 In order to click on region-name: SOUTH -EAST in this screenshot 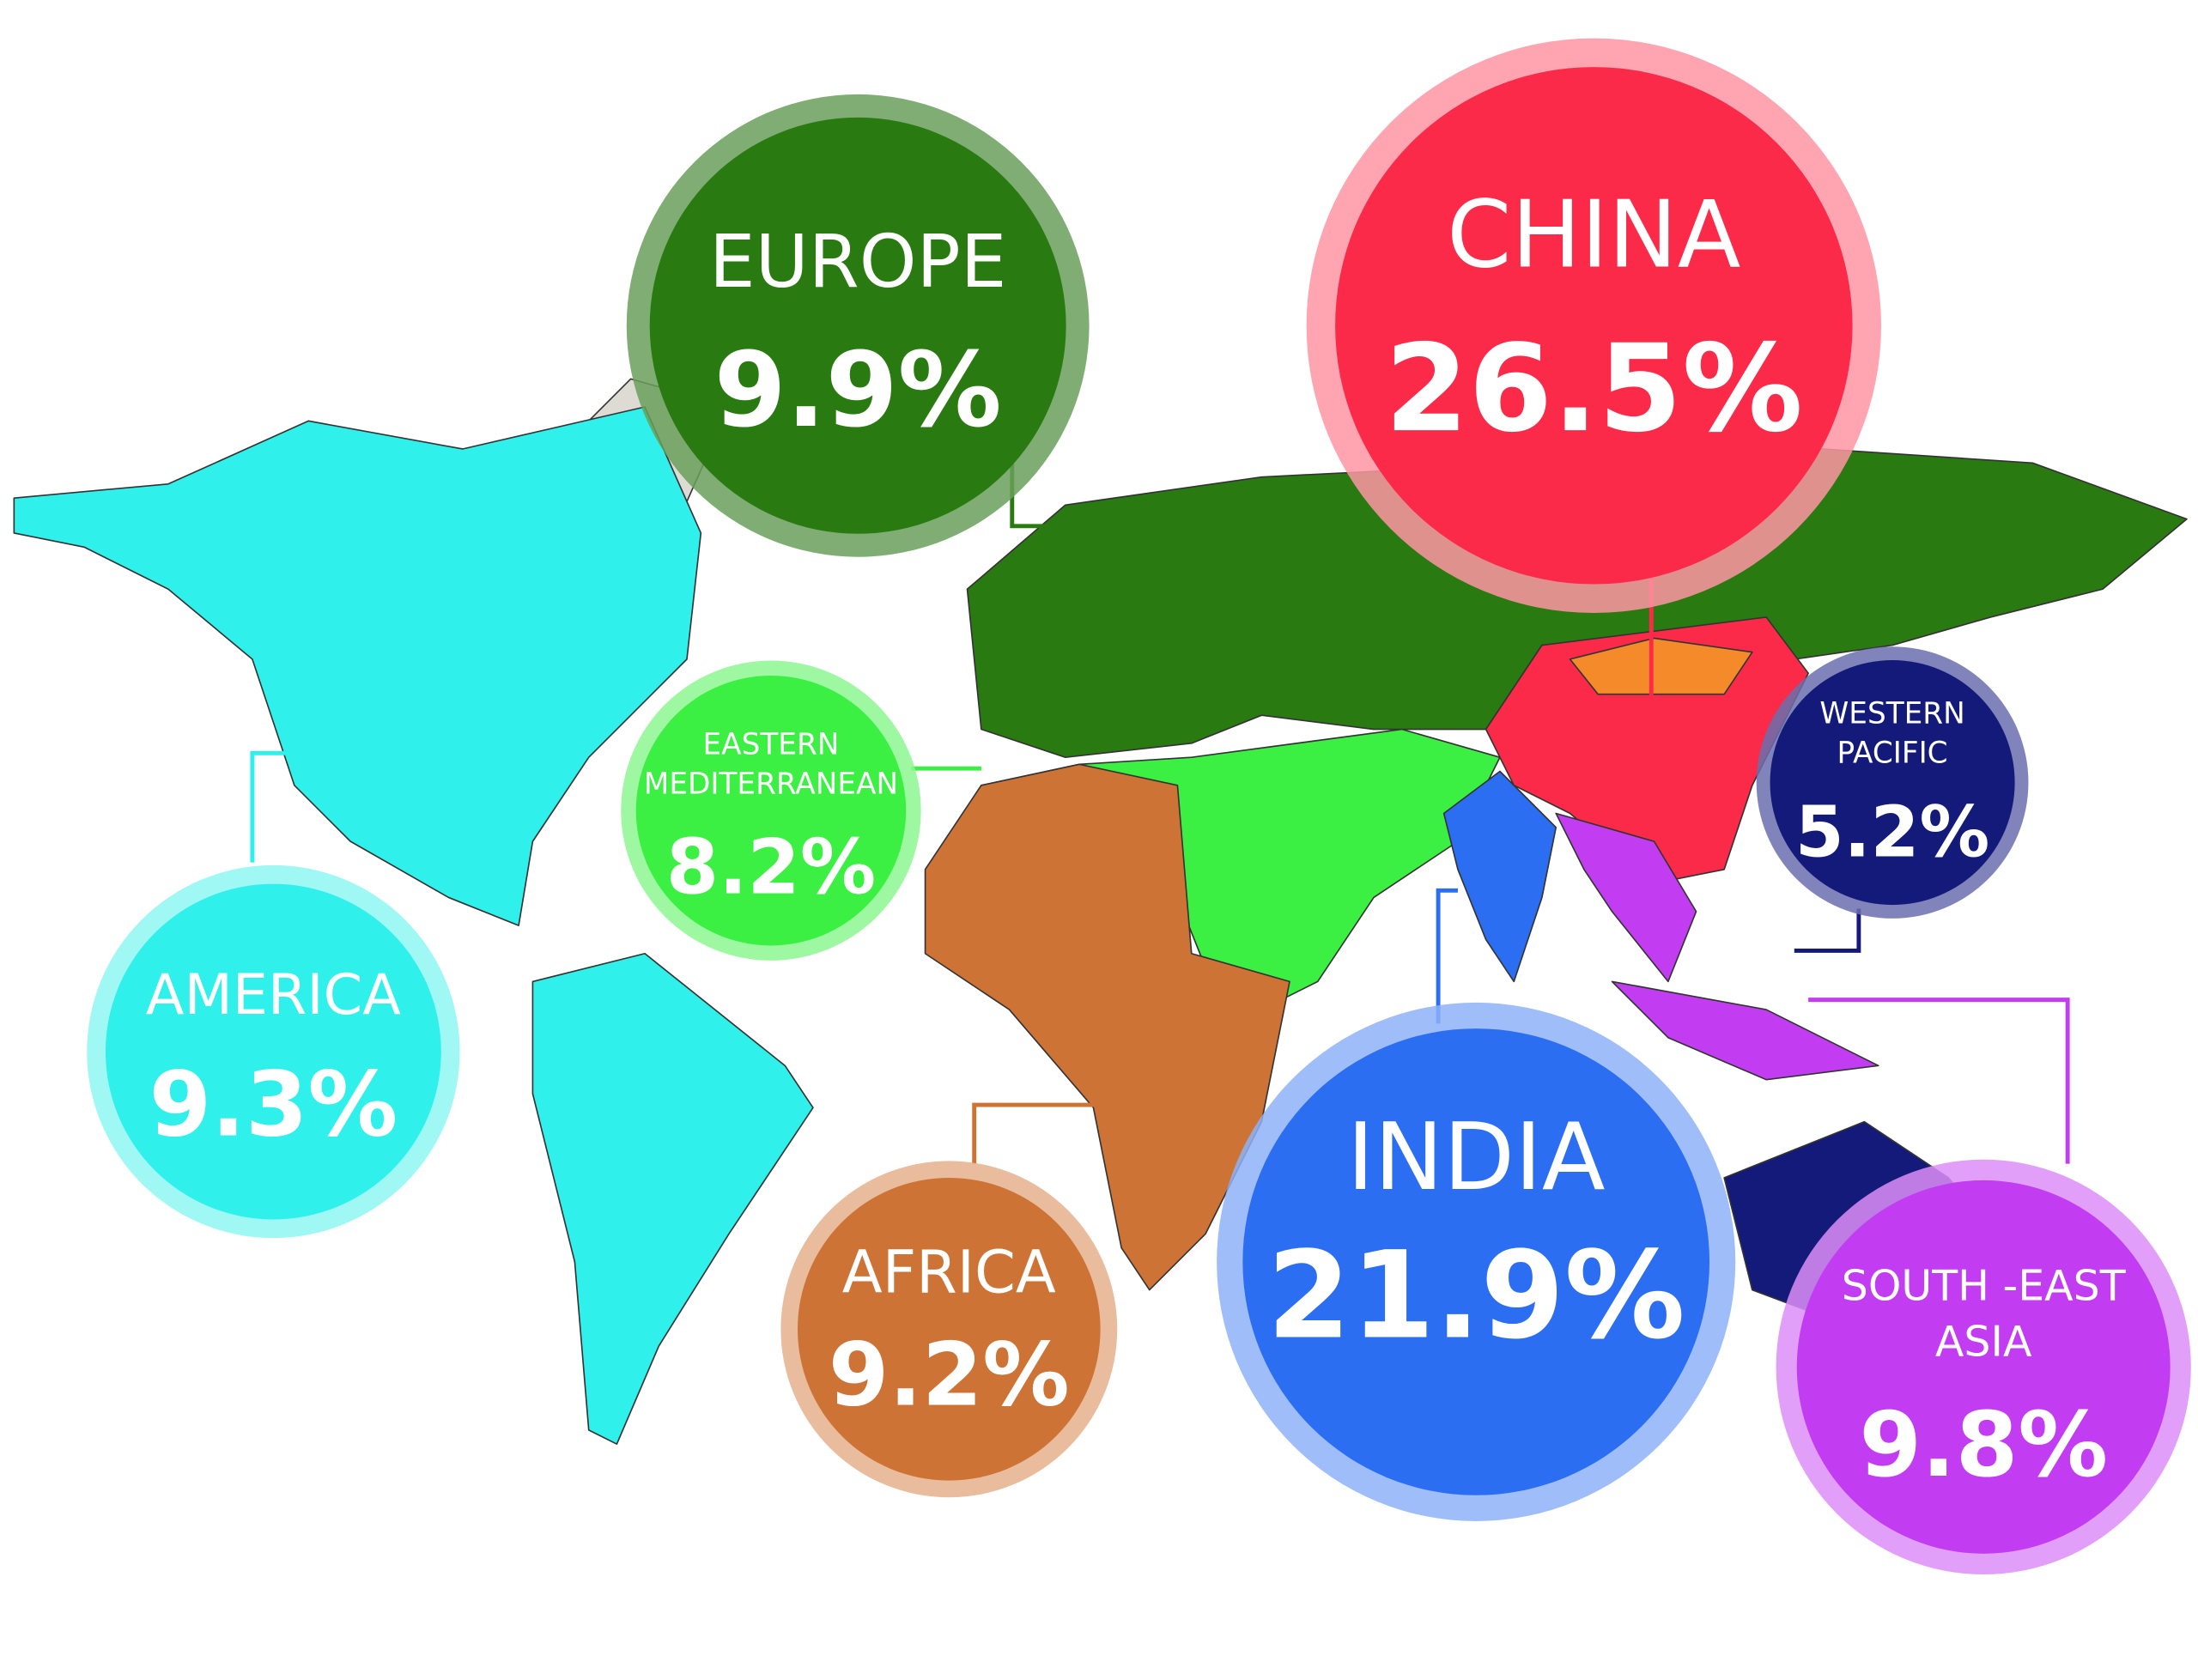, I will do `click(1984, 1286)`.